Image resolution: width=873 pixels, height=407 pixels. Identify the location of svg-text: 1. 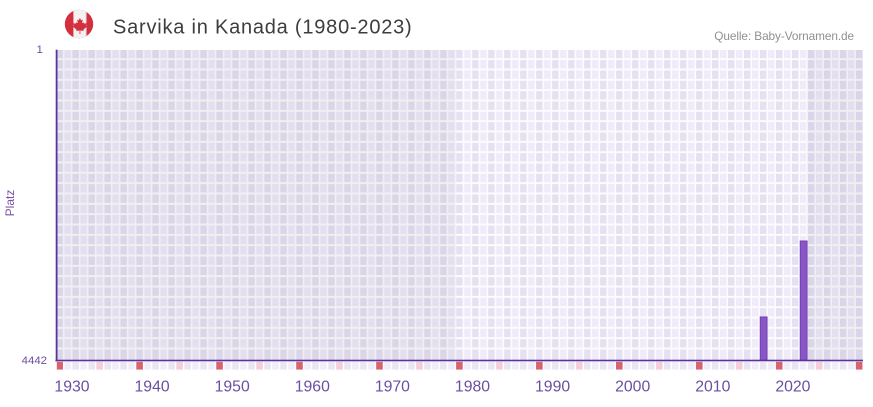
(39, 50).